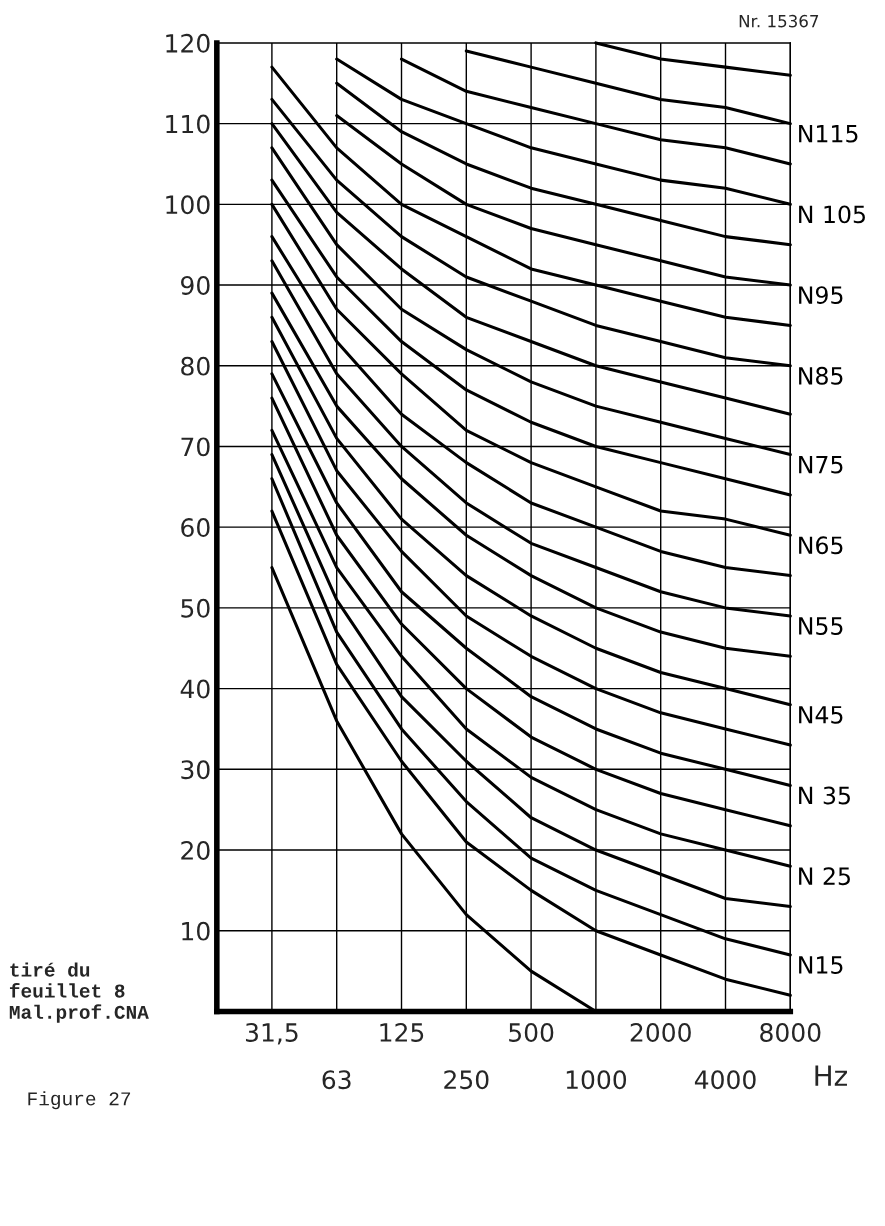 This screenshot has width=885, height=1226. What do you see at coordinates (832, 214) in the screenshot?
I see `series-label: N 105` at bounding box center [832, 214].